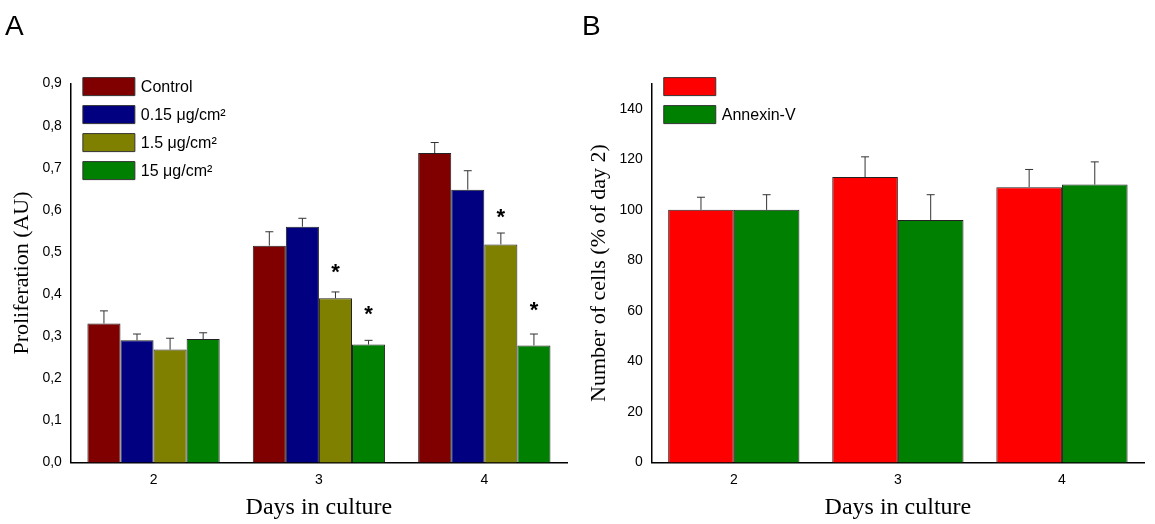 This screenshot has height=524, width=1155. I want to click on y-tick-label: 0,8, so click(52, 124).